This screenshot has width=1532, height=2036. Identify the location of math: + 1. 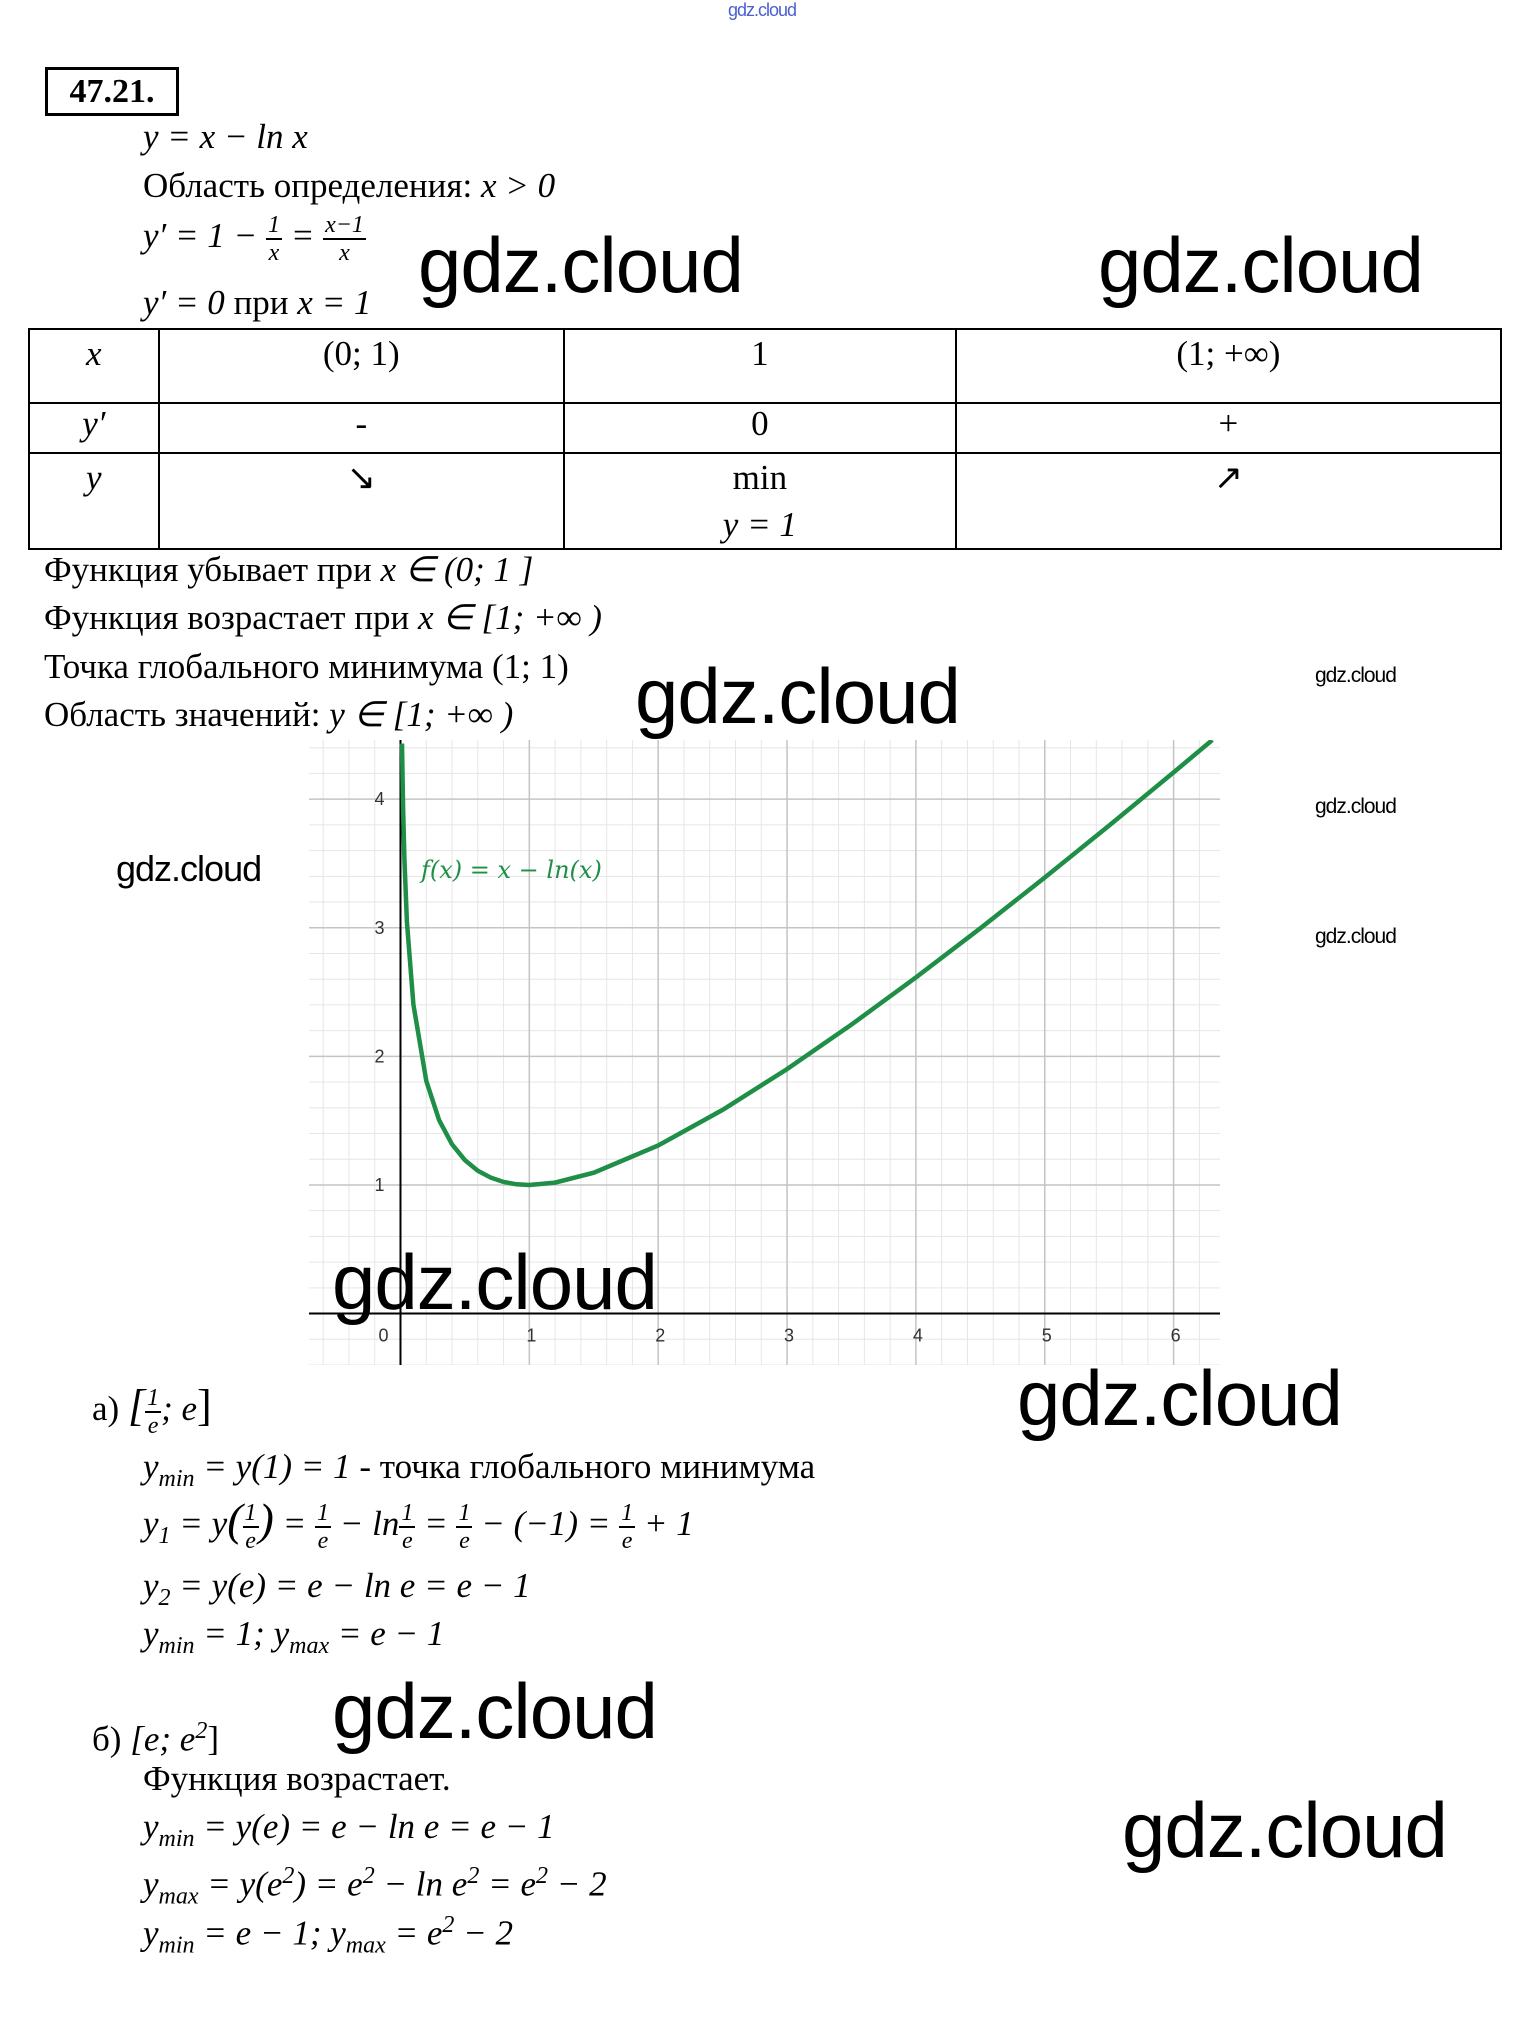
(664, 1524).